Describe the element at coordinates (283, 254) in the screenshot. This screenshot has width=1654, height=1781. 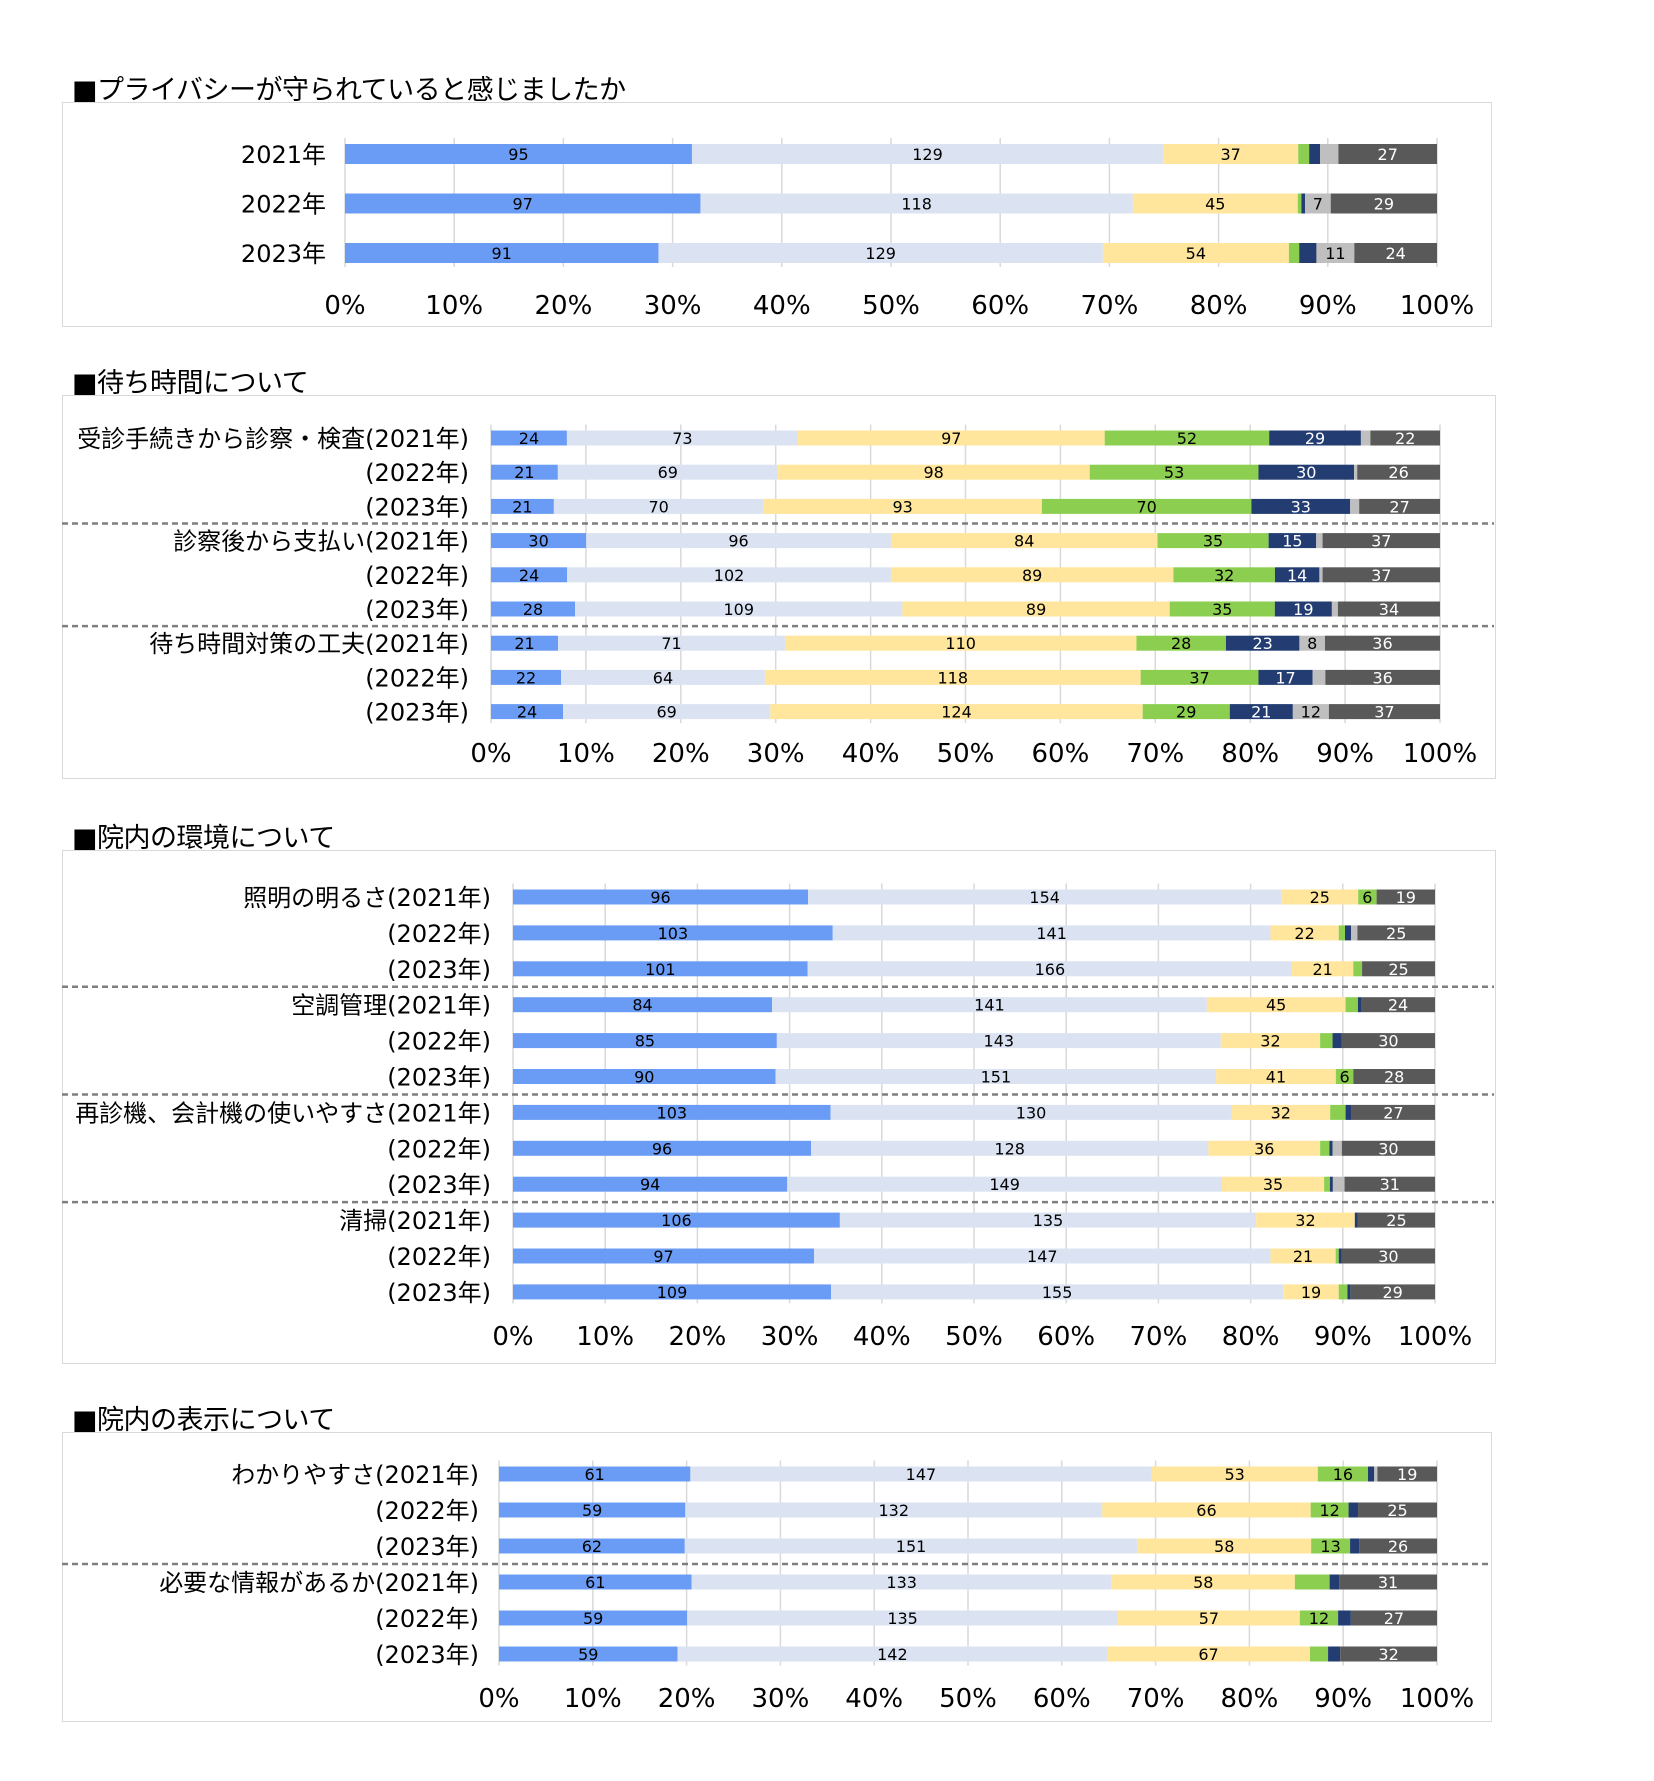
I see `category-label: 2023年` at that location.